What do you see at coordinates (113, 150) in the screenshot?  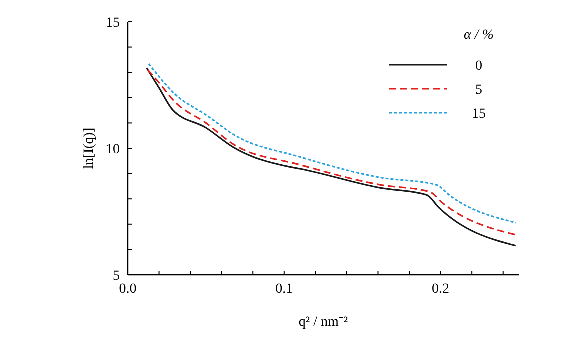 I see `y-tick-label: 10` at bounding box center [113, 150].